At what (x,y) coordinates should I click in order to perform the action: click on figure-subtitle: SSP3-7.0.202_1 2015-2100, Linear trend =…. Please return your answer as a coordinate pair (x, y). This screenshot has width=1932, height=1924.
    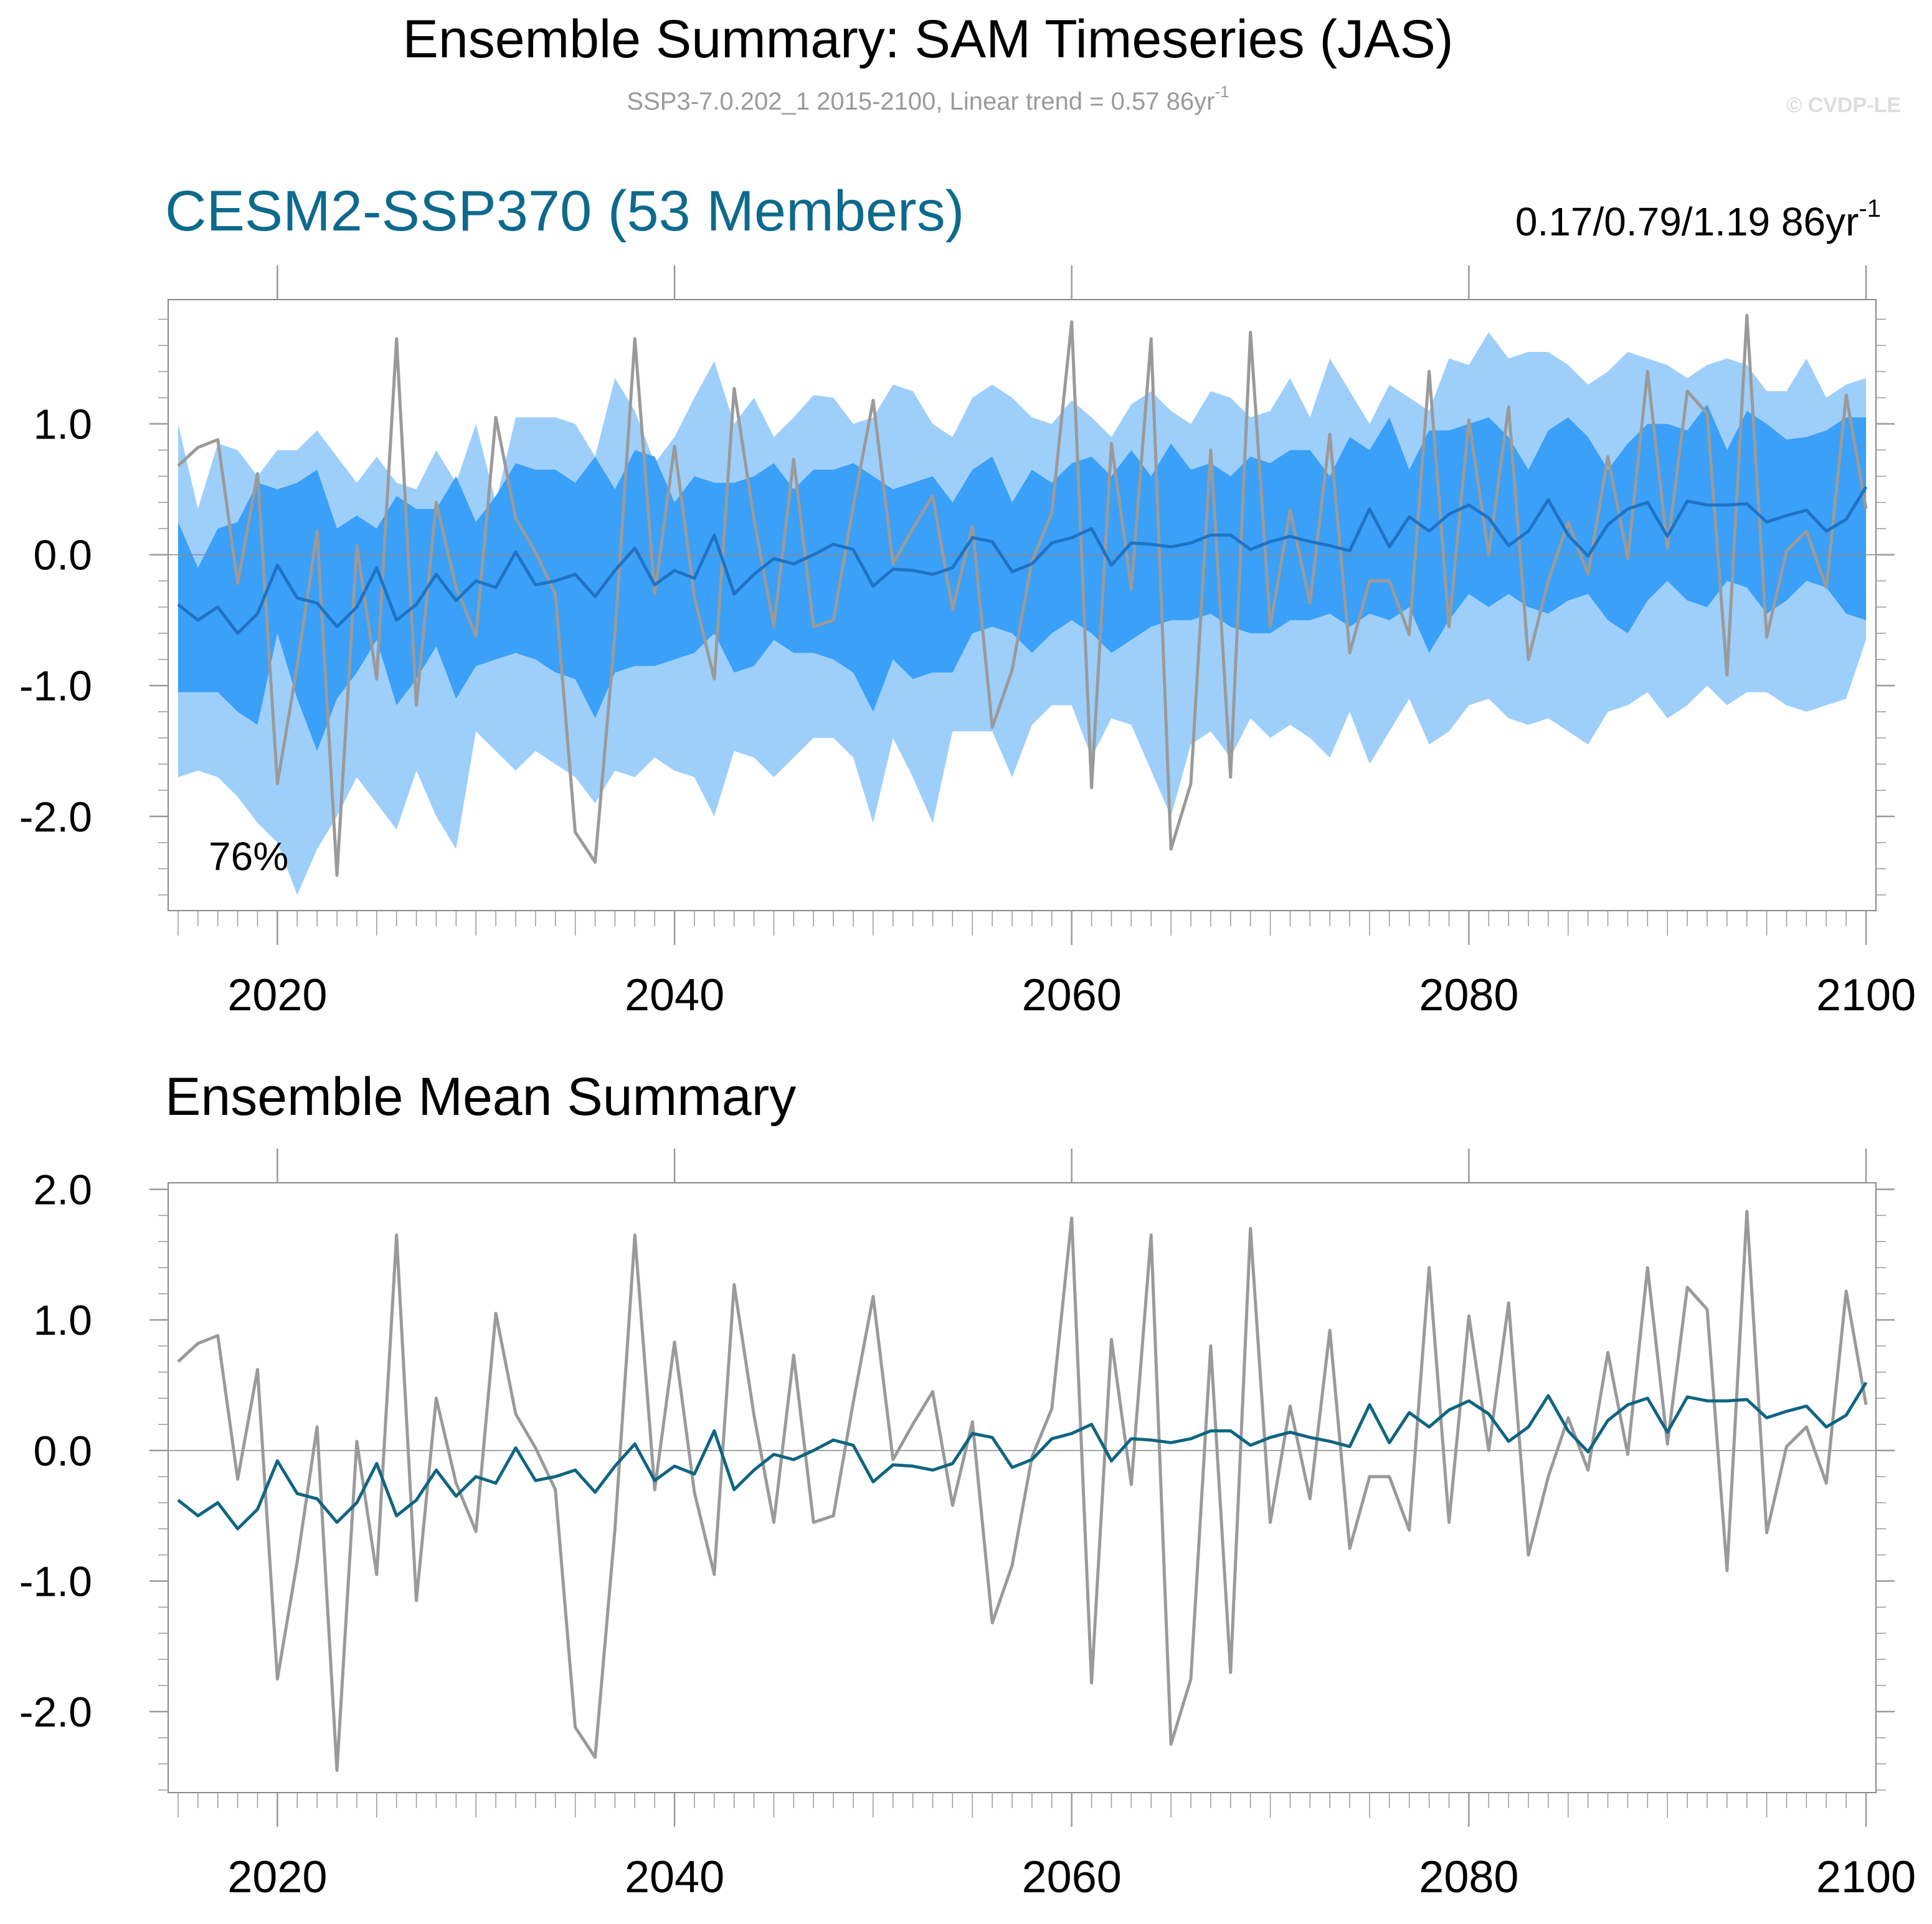
    Looking at the image, I should click on (928, 98).